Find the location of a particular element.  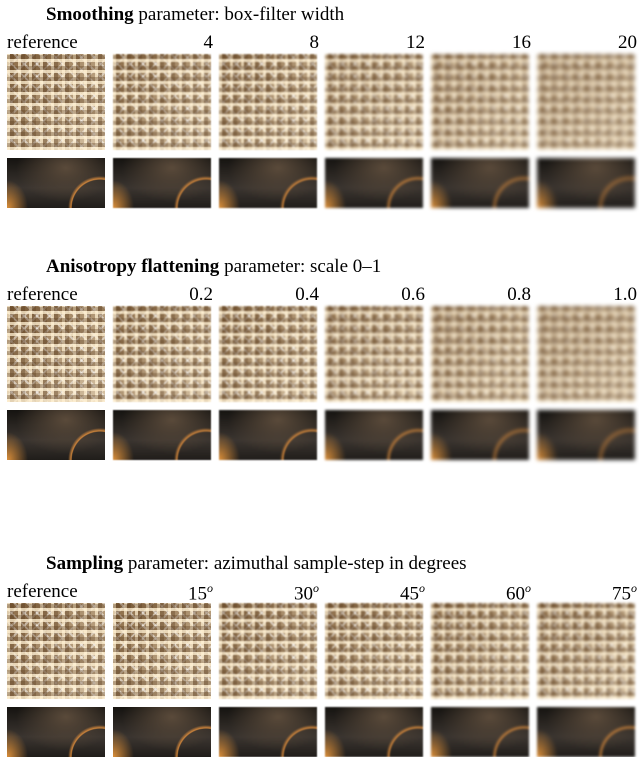

column-label: 60o is located at coordinates (481, 593).